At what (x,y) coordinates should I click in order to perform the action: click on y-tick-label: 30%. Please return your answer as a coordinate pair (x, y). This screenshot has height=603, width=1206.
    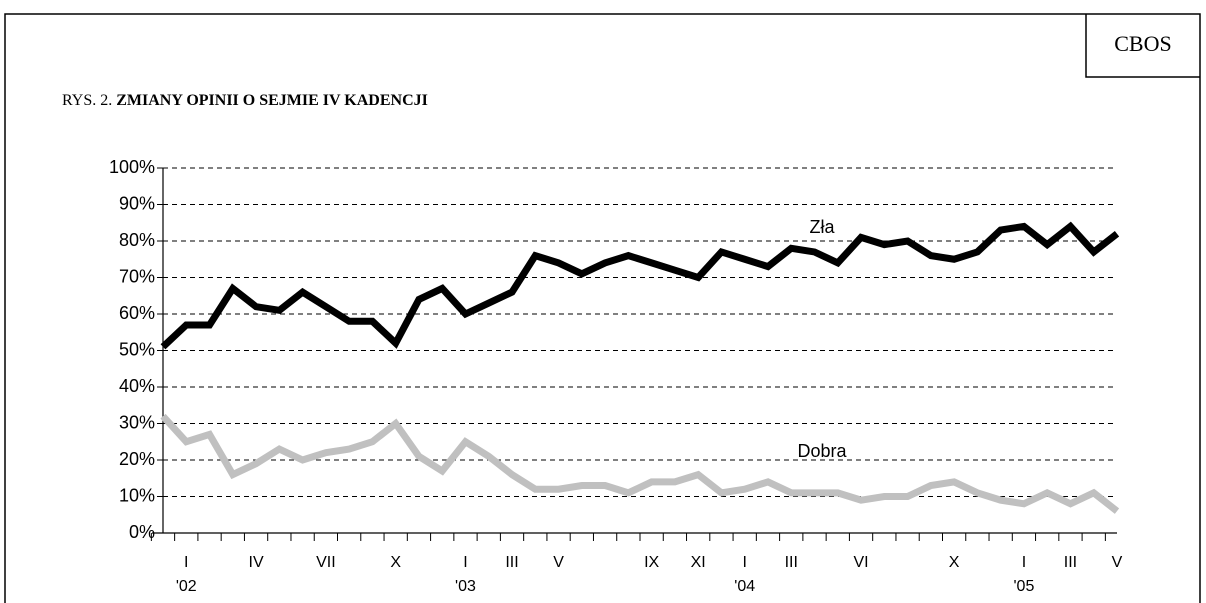
    Looking at the image, I should click on (137, 422).